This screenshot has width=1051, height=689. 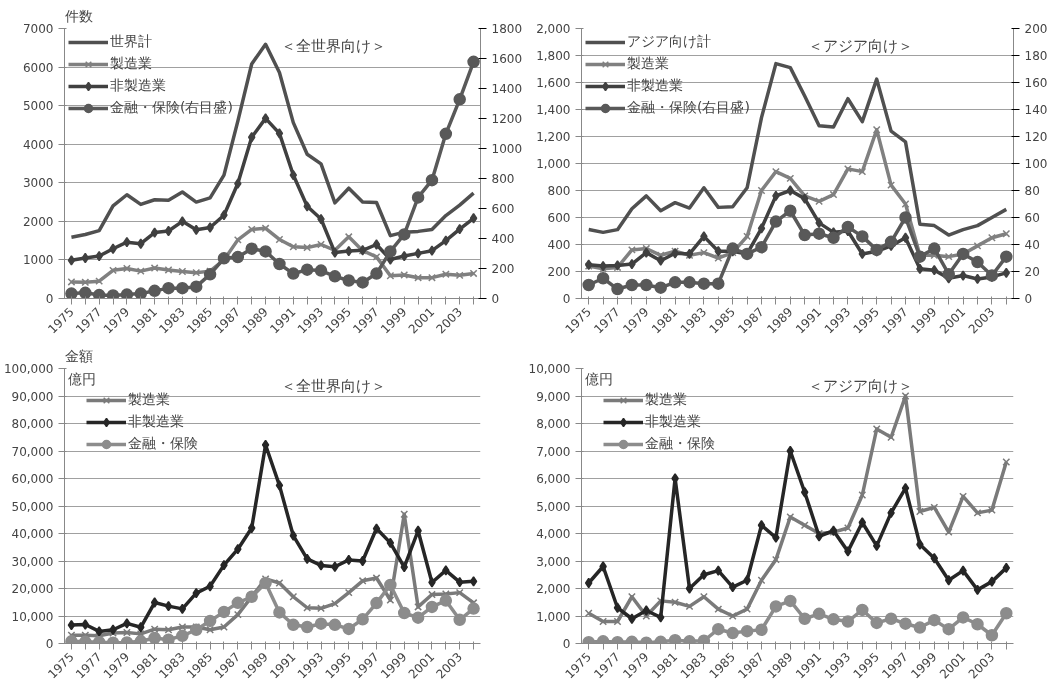 What do you see at coordinates (32, 396) in the screenshot?
I see `y-tick-label: 90,000` at bounding box center [32, 396].